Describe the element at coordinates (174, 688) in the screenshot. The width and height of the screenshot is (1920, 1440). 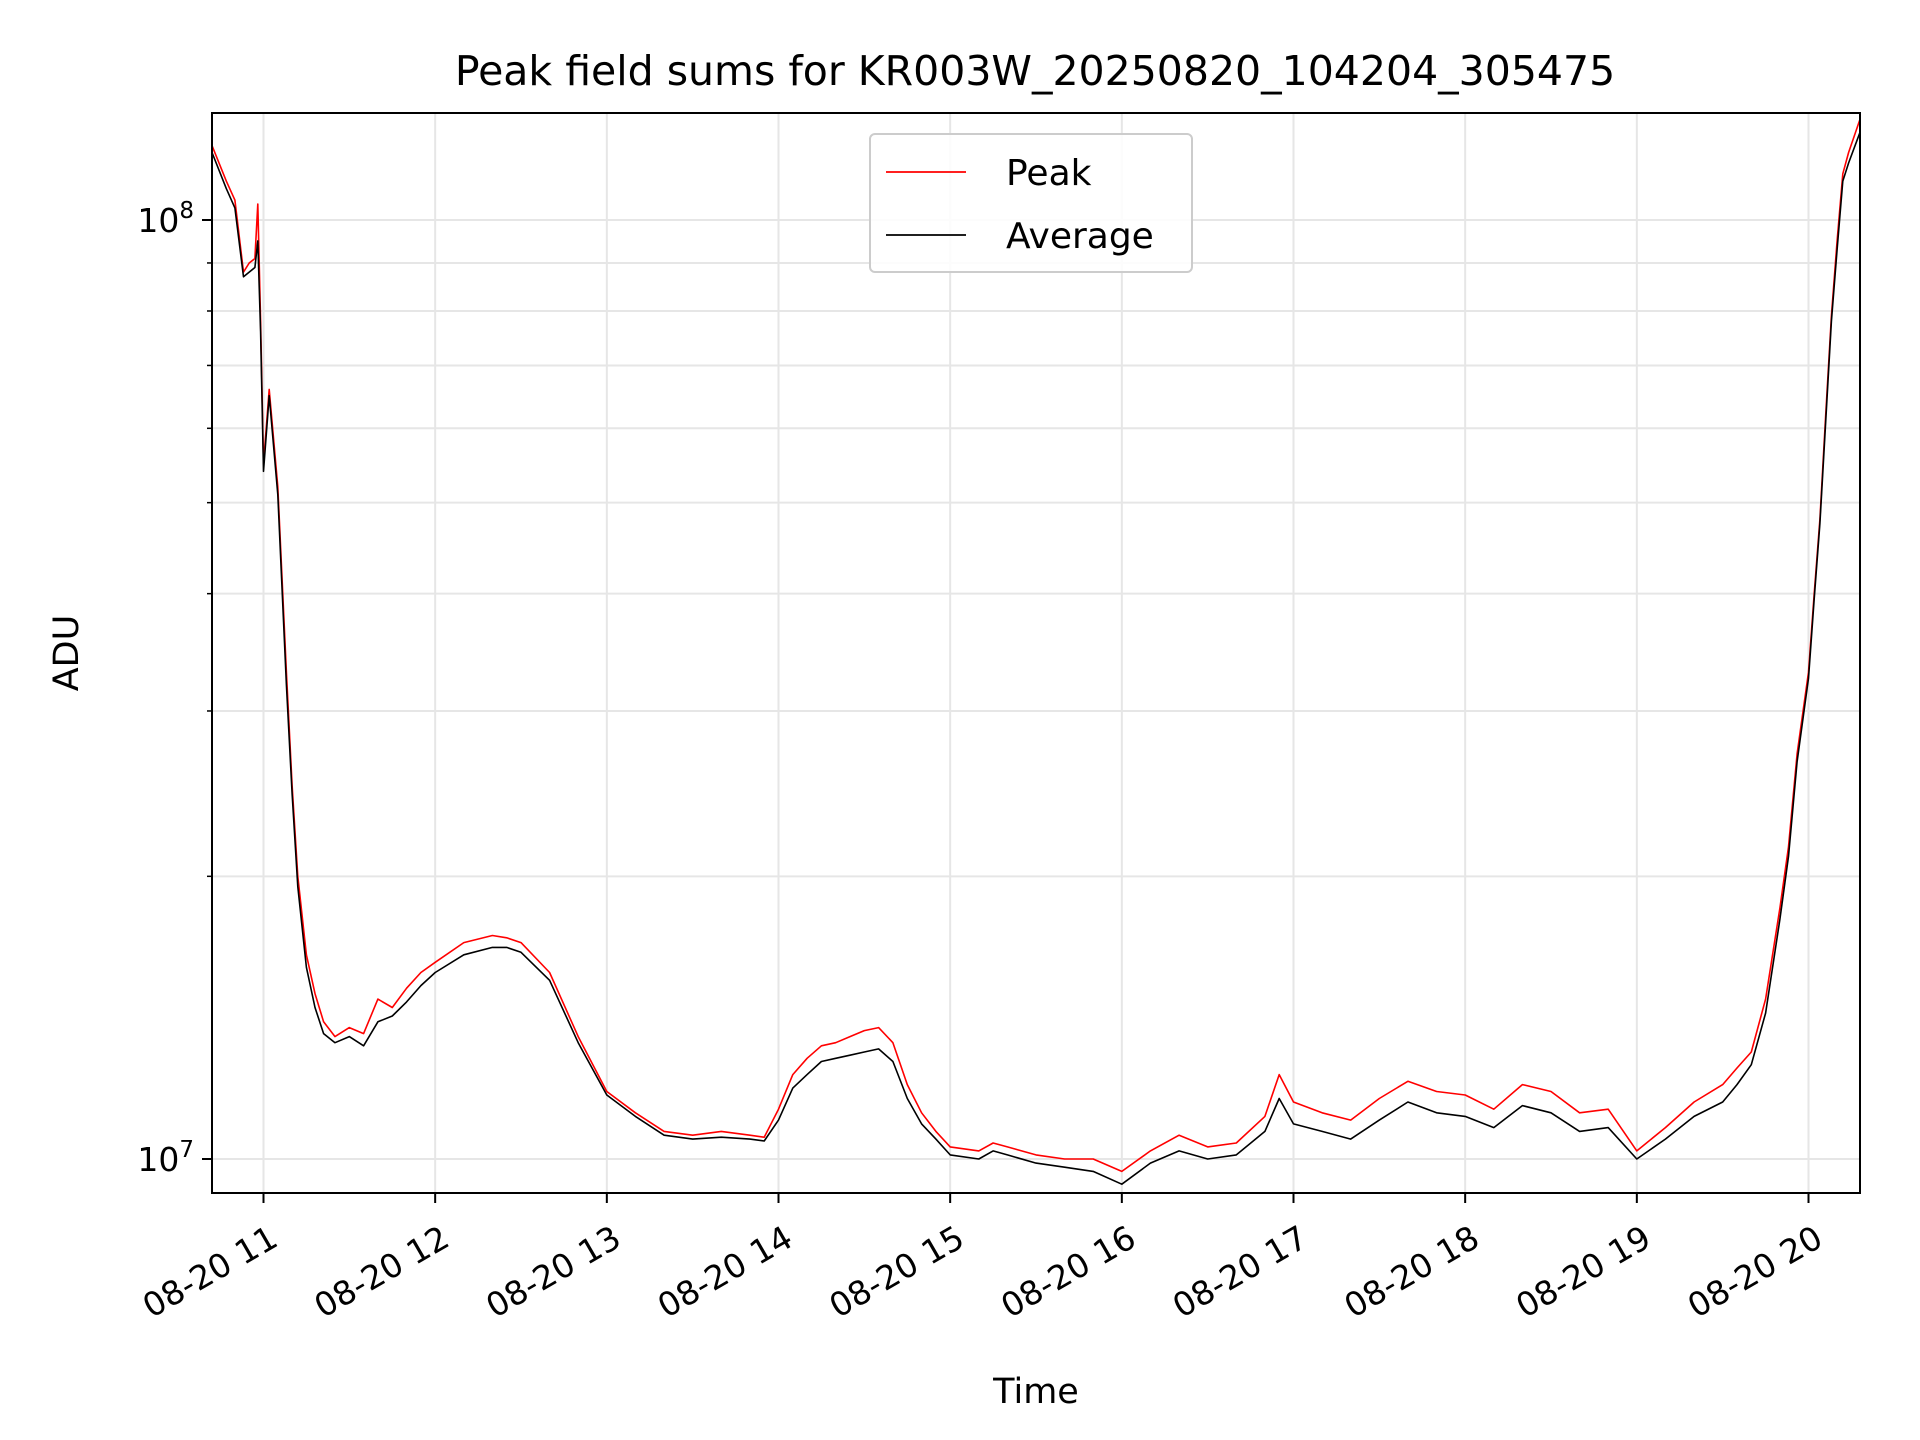
I see `y-axis: 107 108` at that location.